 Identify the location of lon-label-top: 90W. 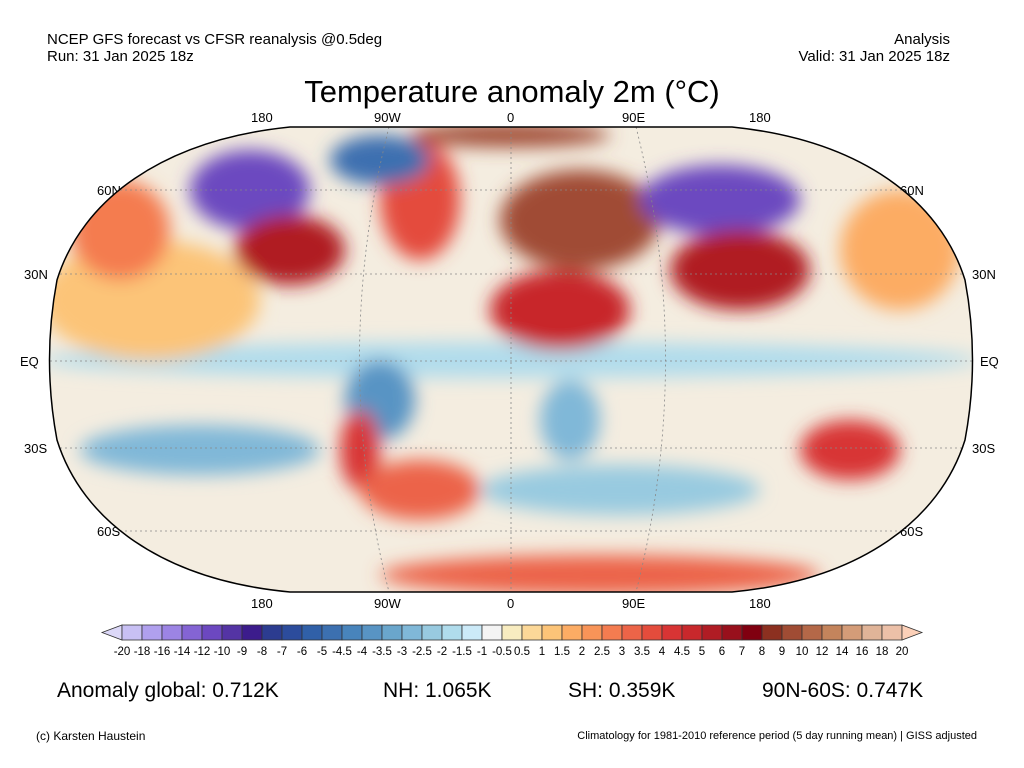
(387, 117).